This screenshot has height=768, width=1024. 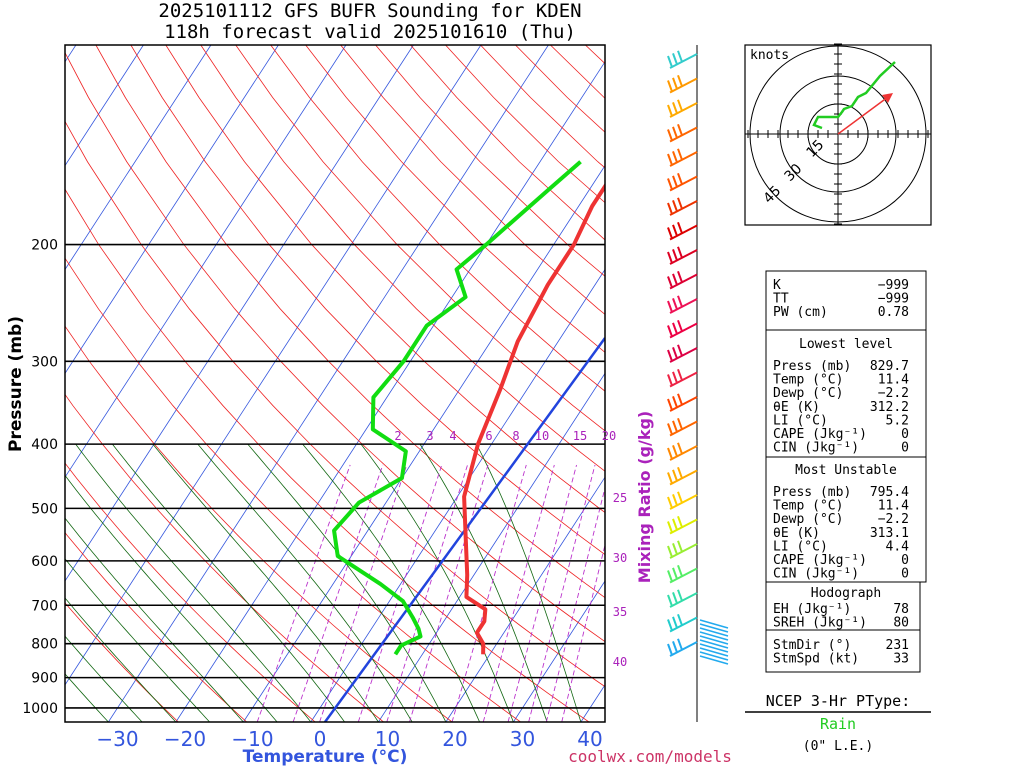 I want to click on mu-label: θE (K), so click(x=796, y=533).